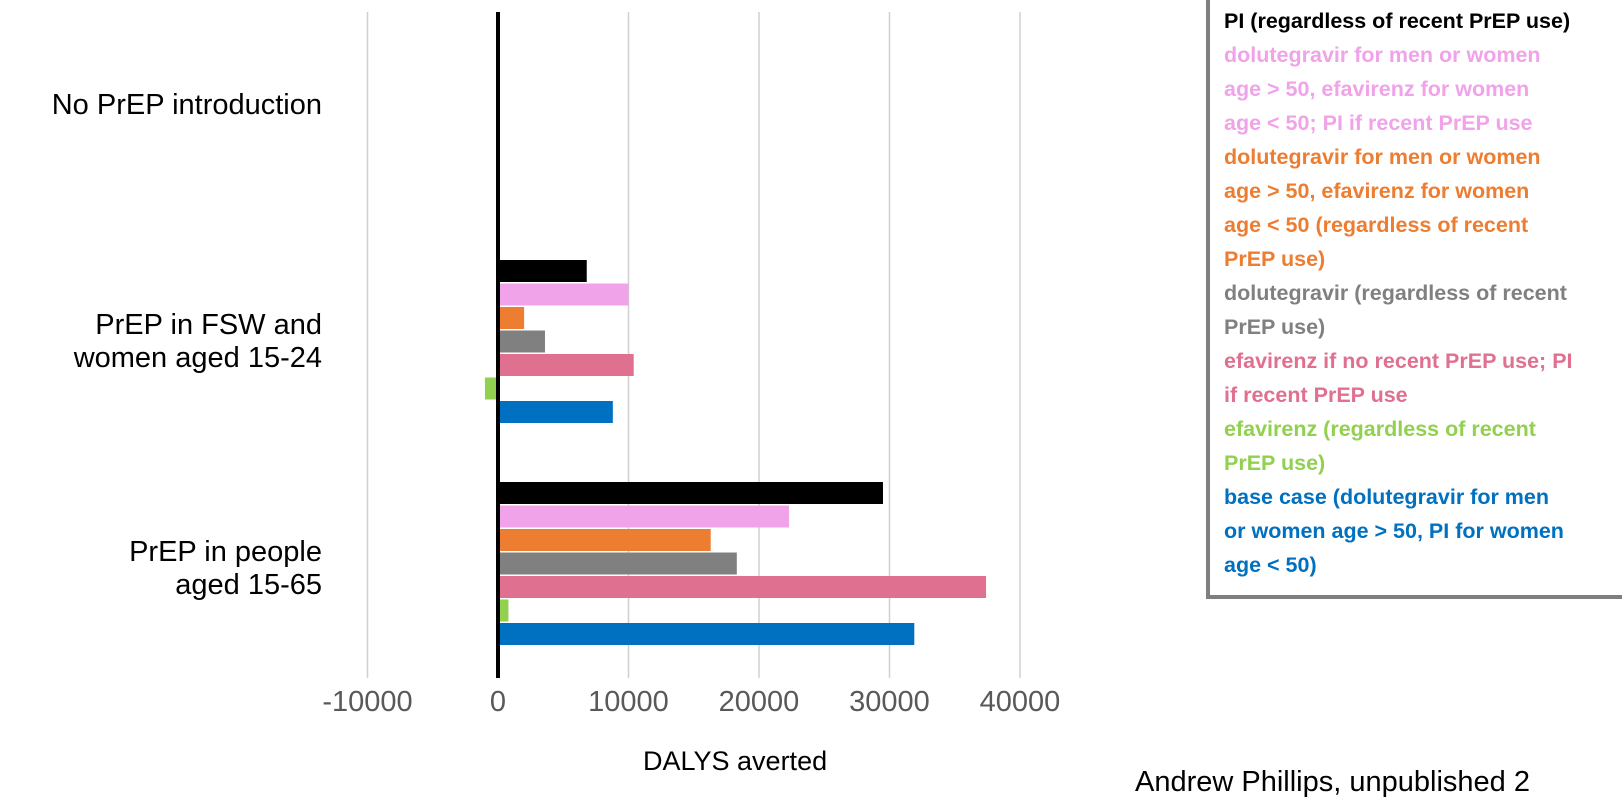 This screenshot has height=804, width=1622. What do you see at coordinates (735, 452) in the screenshot?
I see `bars` at bounding box center [735, 452].